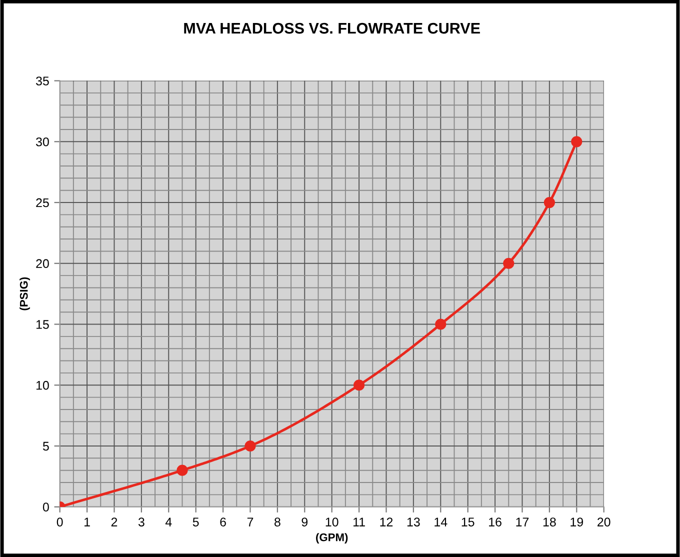  What do you see at coordinates (87, 522) in the screenshot?
I see `x-tick-label: 1` at bounding box center [87, 522].